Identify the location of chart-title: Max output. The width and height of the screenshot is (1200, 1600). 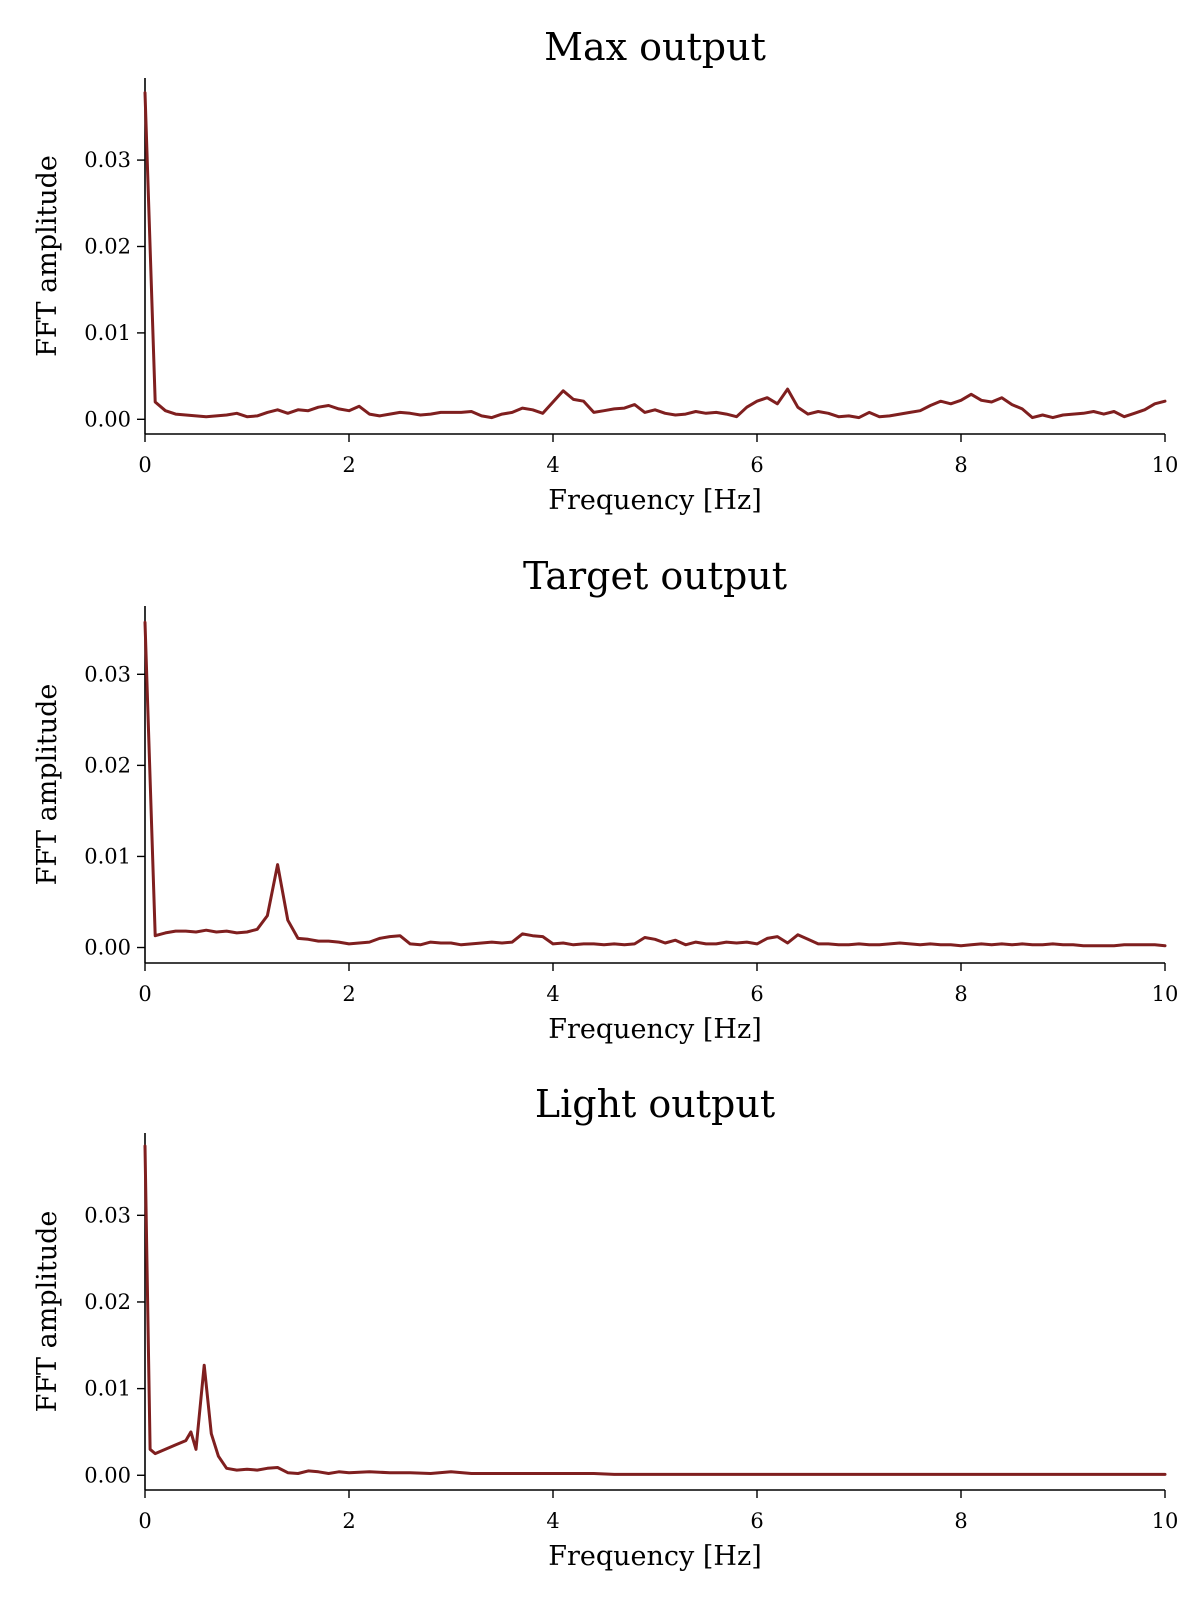
(655, 47).